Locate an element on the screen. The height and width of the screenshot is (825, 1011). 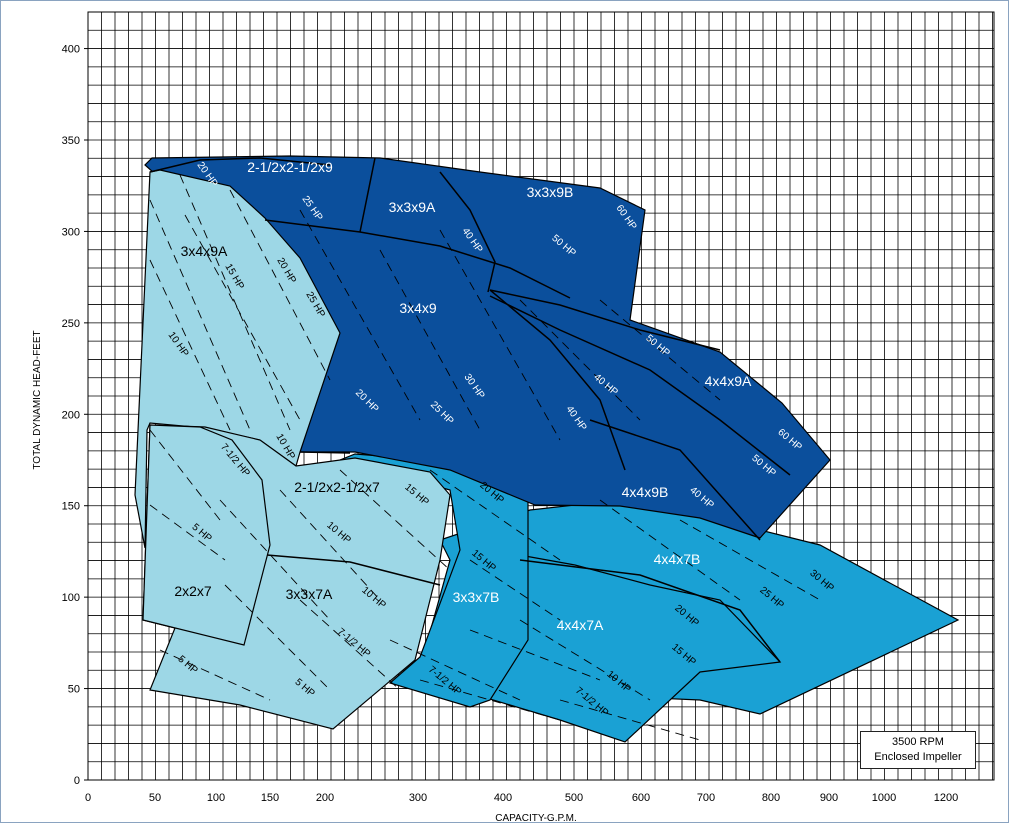
rpm-note-line1: 3500 RPM is located at coordinates (918, 742).